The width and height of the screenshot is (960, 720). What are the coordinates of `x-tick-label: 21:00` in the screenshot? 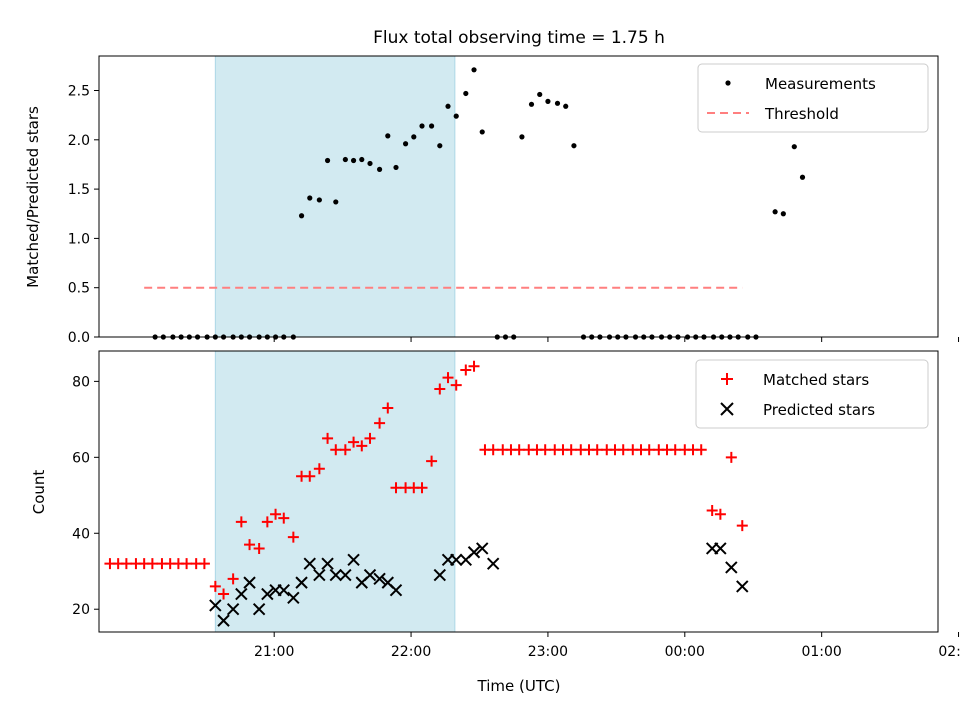 It's located at (274, 652).